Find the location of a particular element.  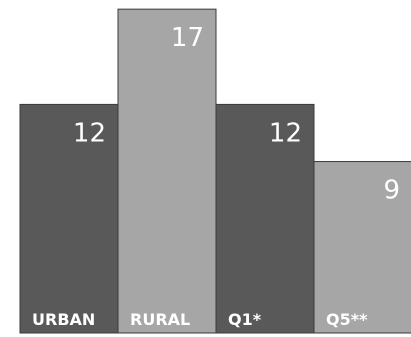

data-label-0: 12 is located at coordinates (89, 133).